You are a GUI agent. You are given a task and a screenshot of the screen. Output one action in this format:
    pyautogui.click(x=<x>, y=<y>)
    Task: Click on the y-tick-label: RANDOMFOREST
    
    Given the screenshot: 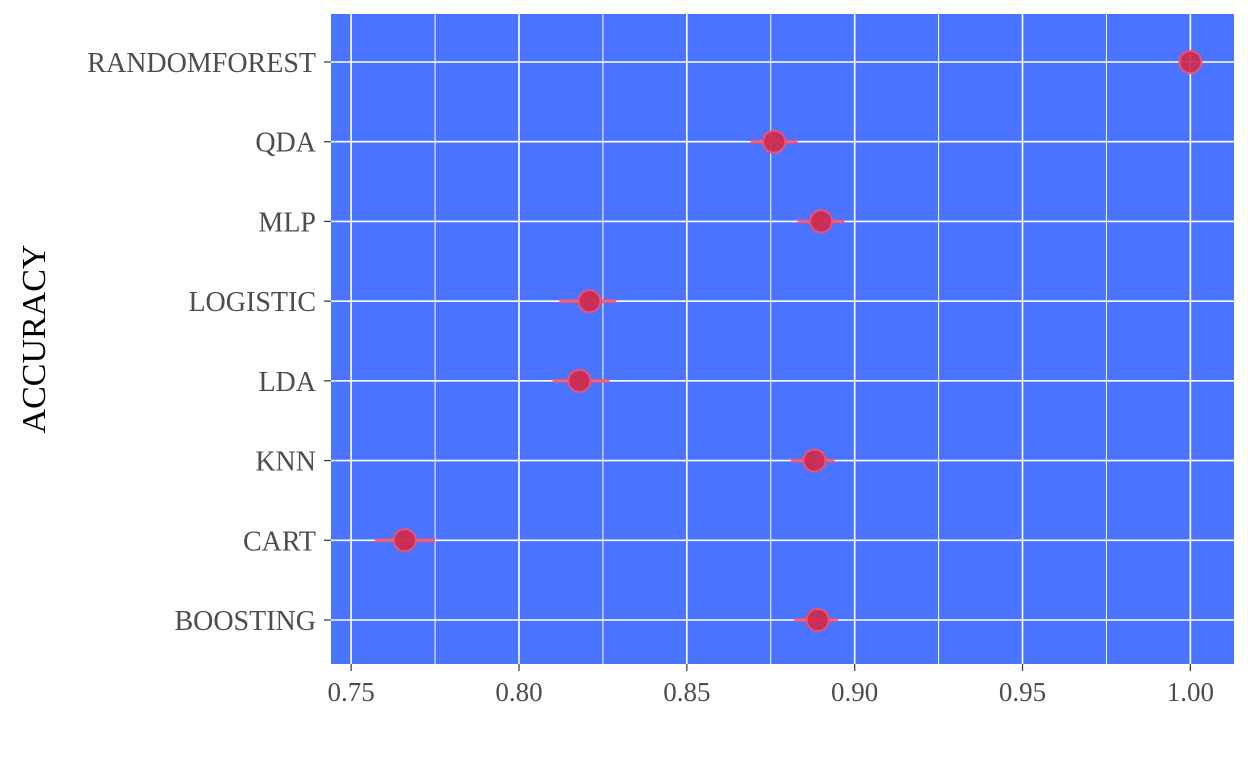 What is the action you would take?
    pyautogui.click(x=201, y=63)
    